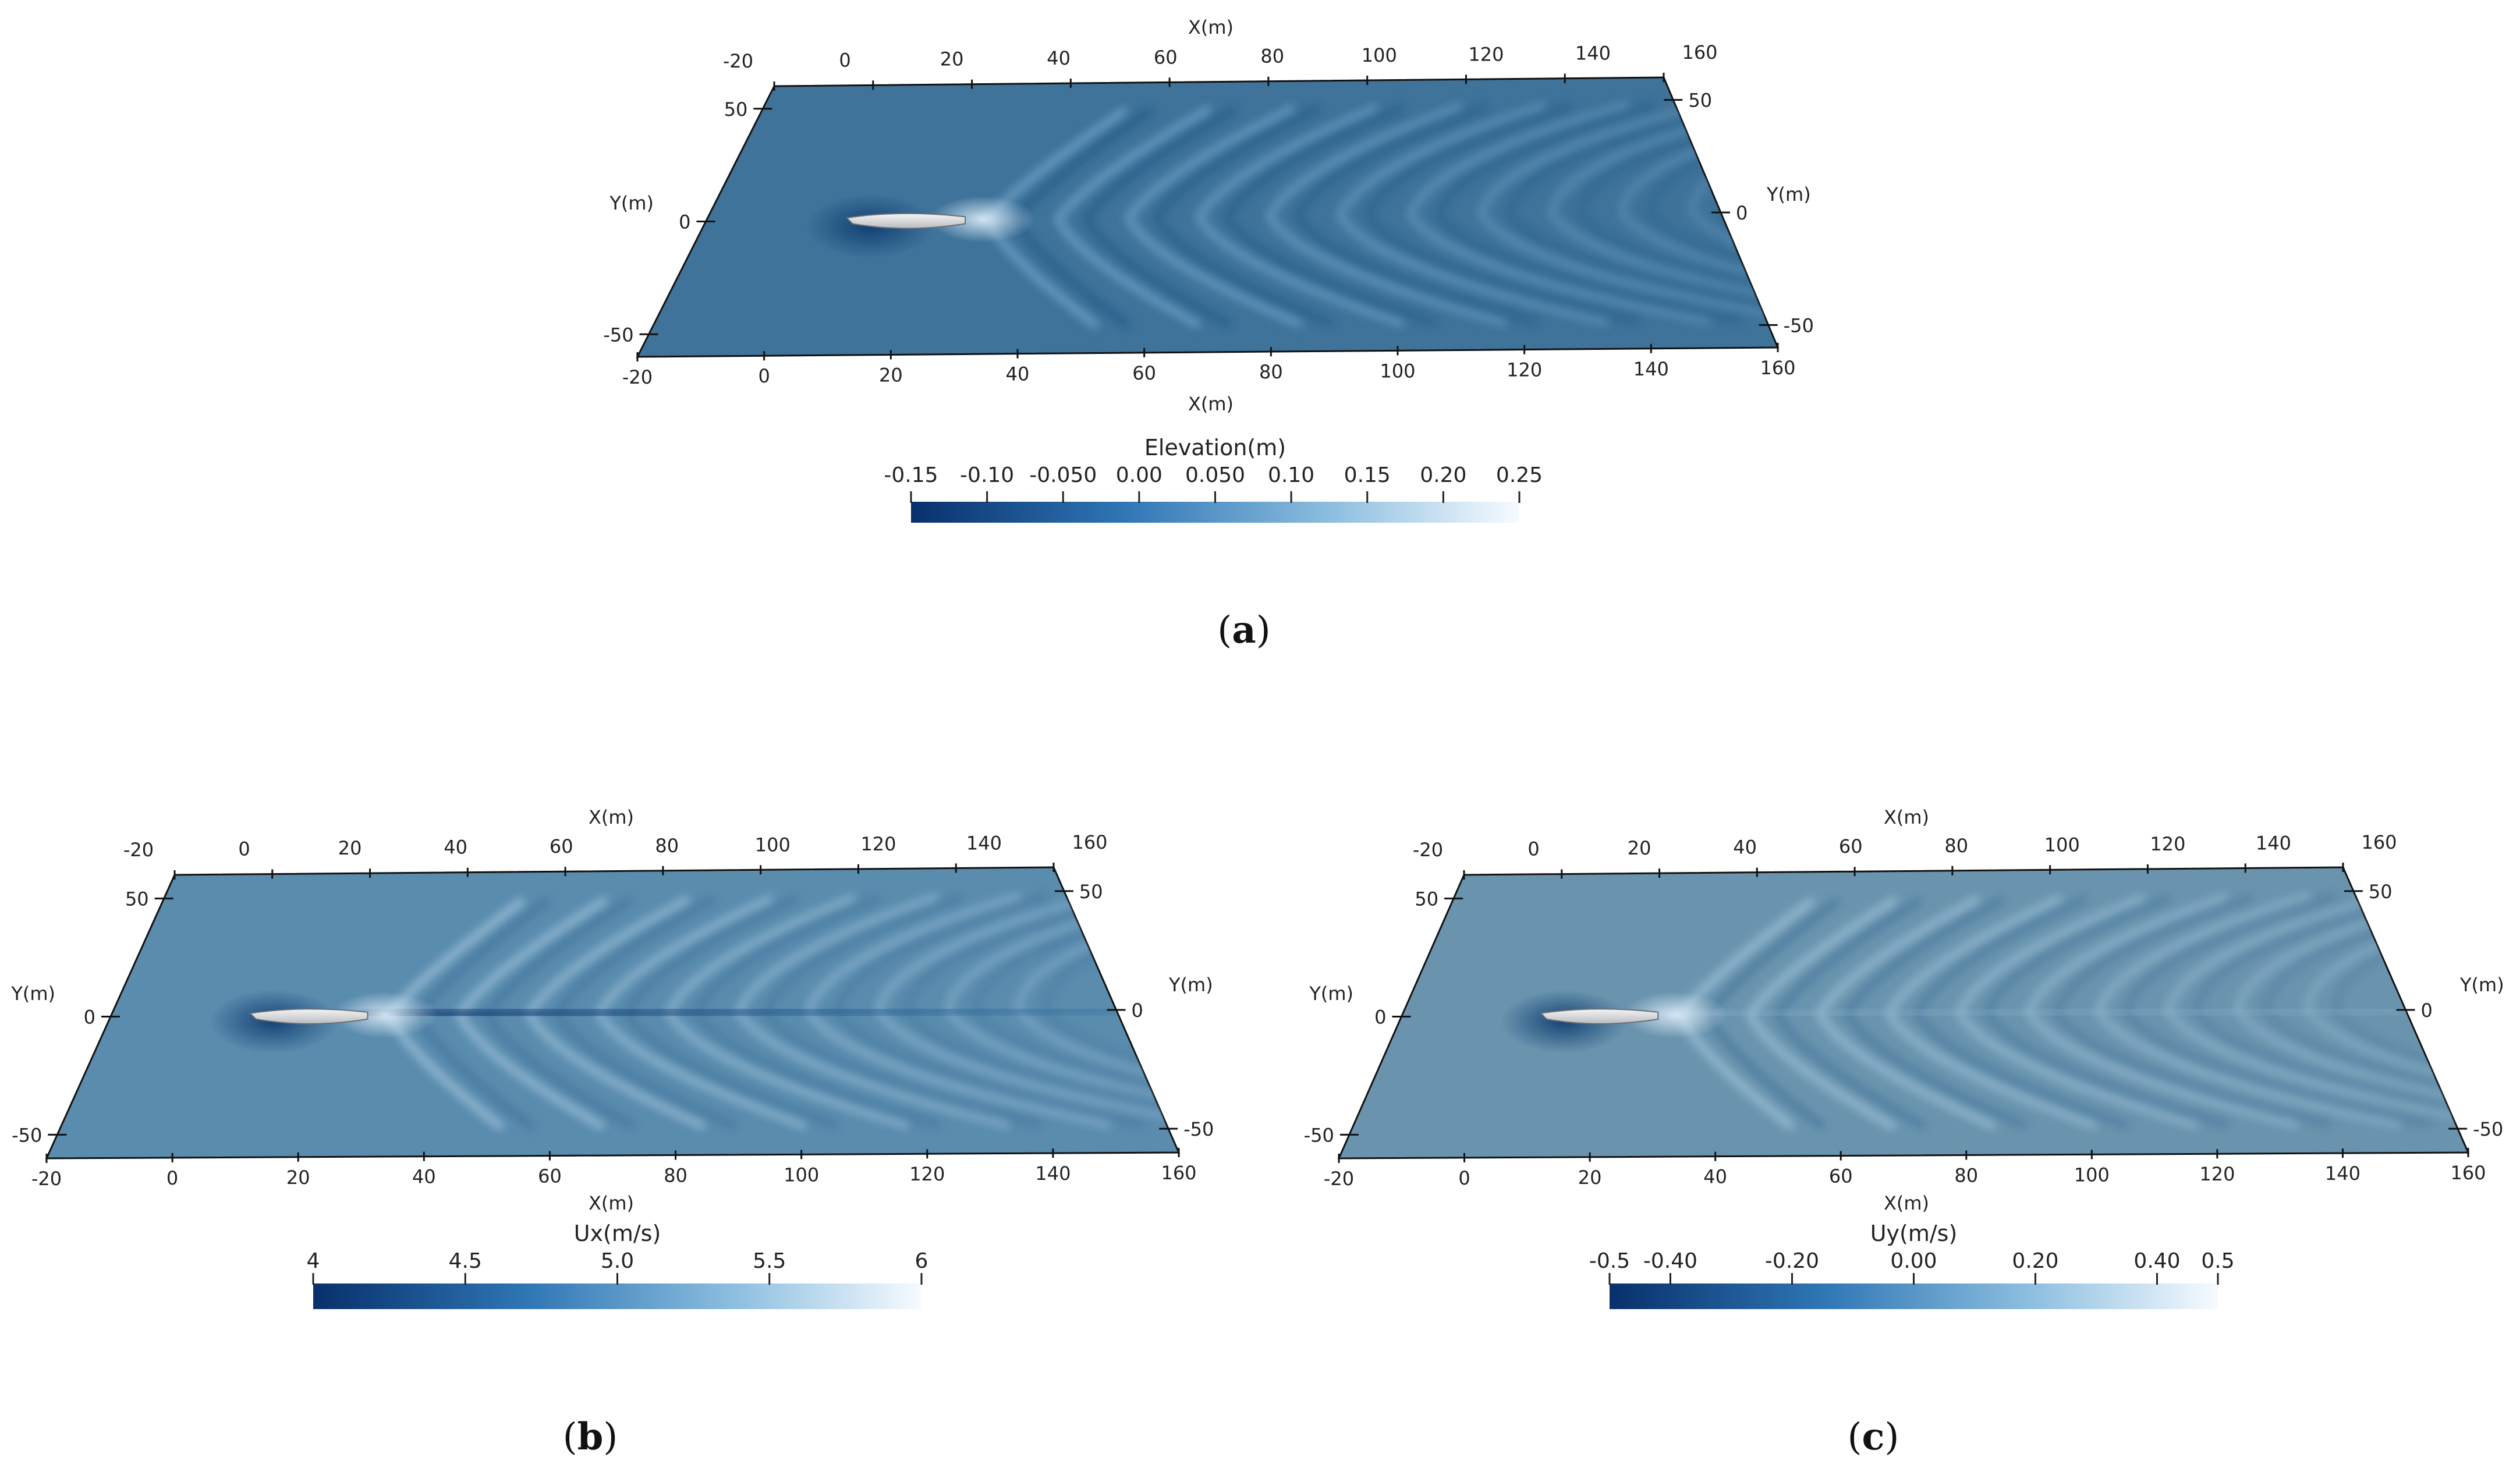  I want to click on panel-label: (c), so click(1873, 1437).